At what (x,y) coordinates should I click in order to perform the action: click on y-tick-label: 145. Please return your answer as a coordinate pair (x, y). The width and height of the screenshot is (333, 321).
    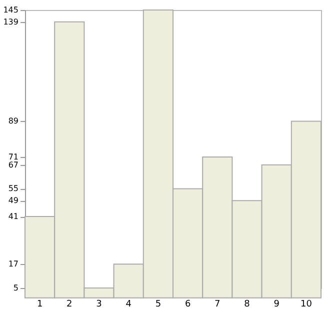
    Looking at the image, I should click on (10, 10).